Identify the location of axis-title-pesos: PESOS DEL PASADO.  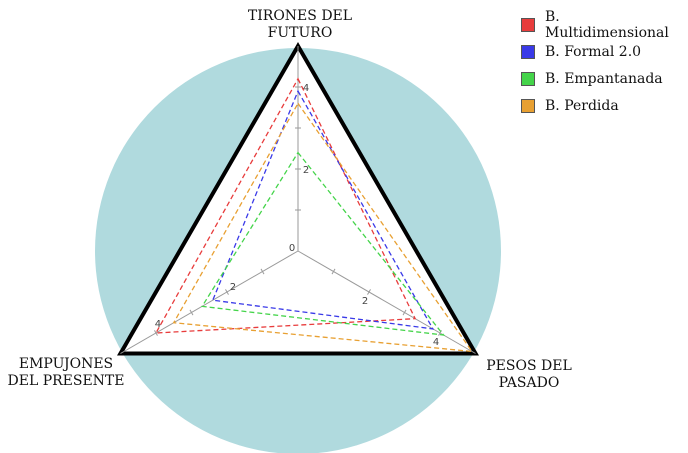
(529, 375).